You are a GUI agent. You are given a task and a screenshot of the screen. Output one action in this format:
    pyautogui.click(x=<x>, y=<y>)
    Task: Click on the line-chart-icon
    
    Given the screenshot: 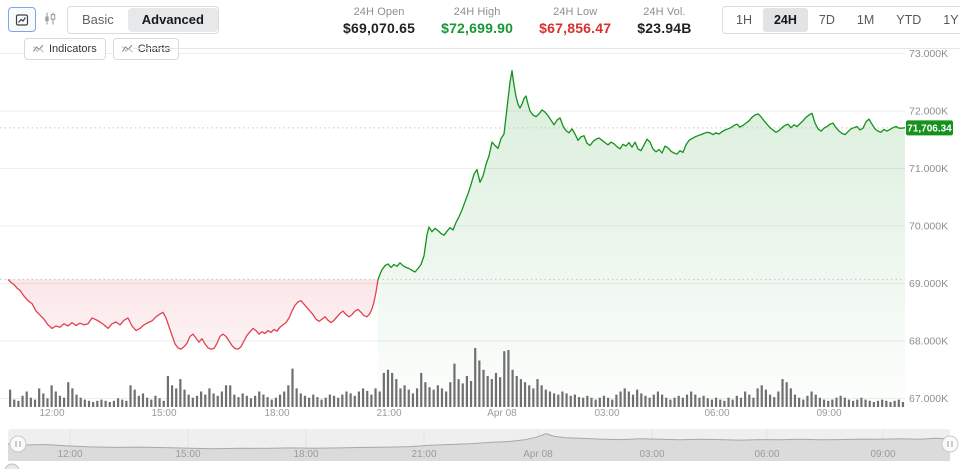 What is the action you would take?
    pyautogui.click(x=22, y=19)
    